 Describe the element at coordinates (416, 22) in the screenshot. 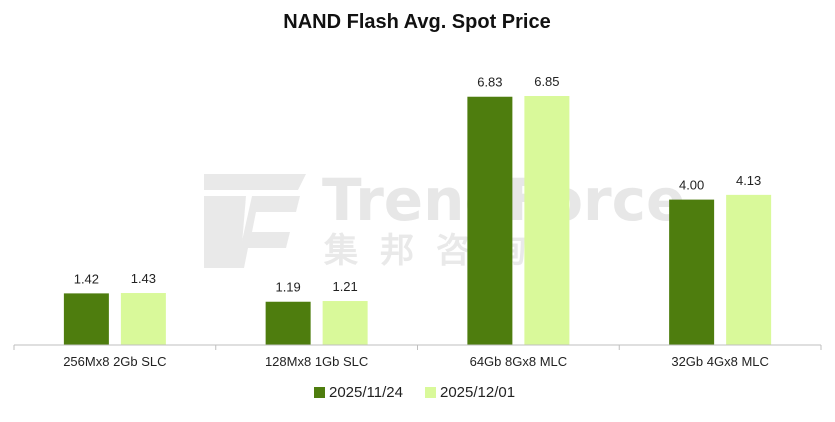

I see `chart-title: NAND Flash Avg. Spot Price` at that location.